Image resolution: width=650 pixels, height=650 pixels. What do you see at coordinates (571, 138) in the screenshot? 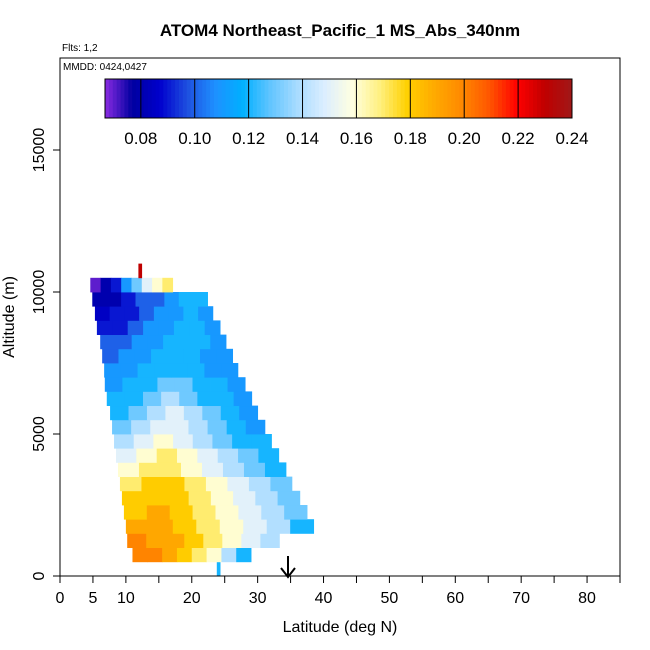
I see `colorbar-tick-label: 0.24` at bounding box center [571, 138].